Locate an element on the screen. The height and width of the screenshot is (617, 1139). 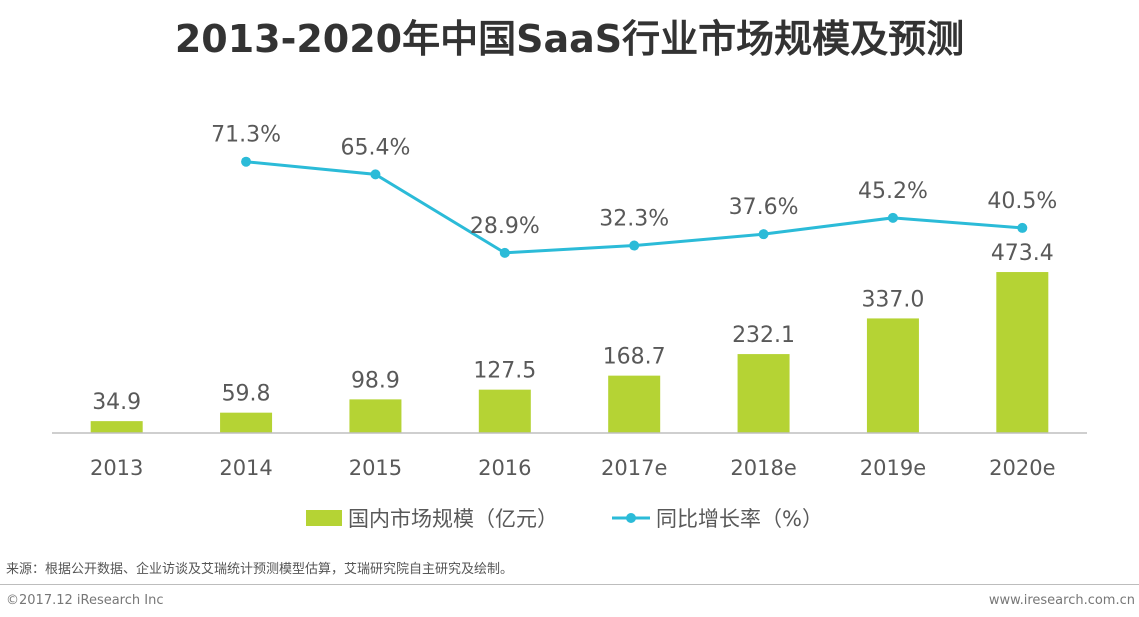
chart-title: 2013-2020年中国SaaS行业市场规模及预测 is located at coordinates (569, 39).